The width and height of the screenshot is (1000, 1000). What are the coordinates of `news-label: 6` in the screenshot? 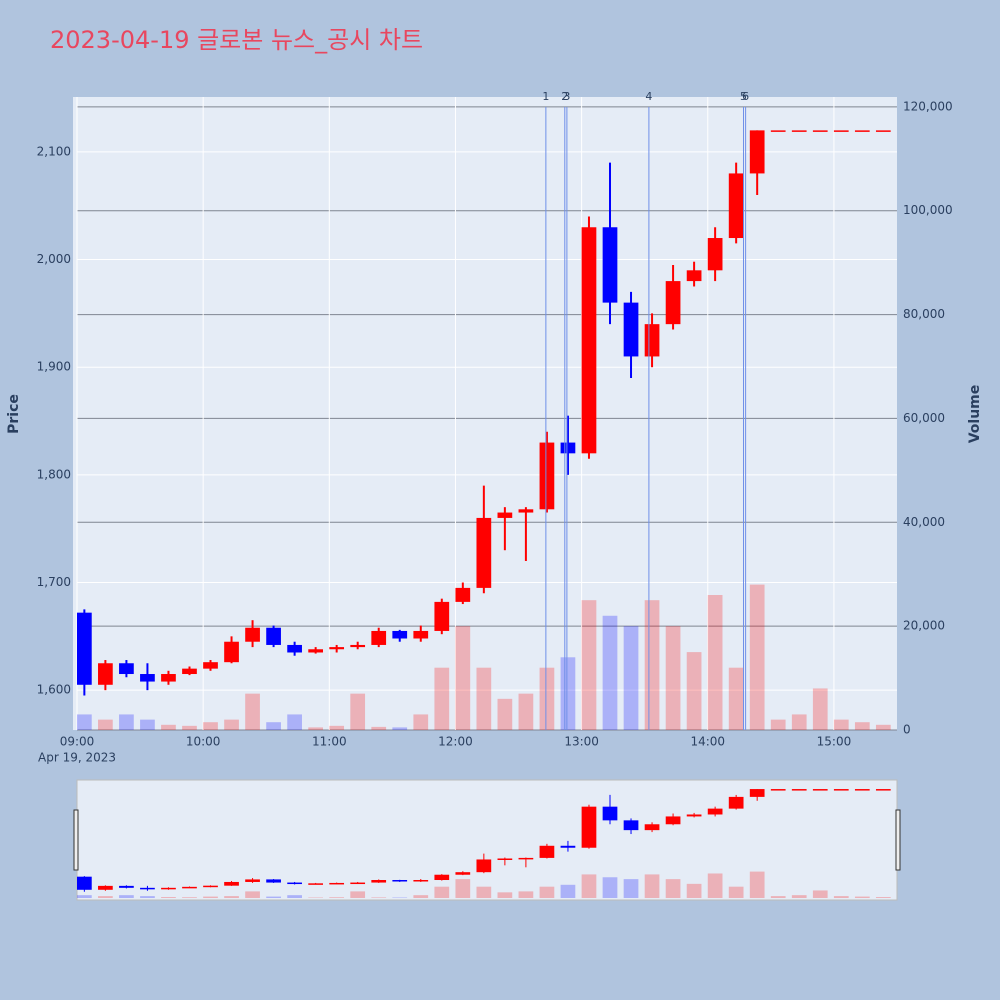 It's located at (745, 96).